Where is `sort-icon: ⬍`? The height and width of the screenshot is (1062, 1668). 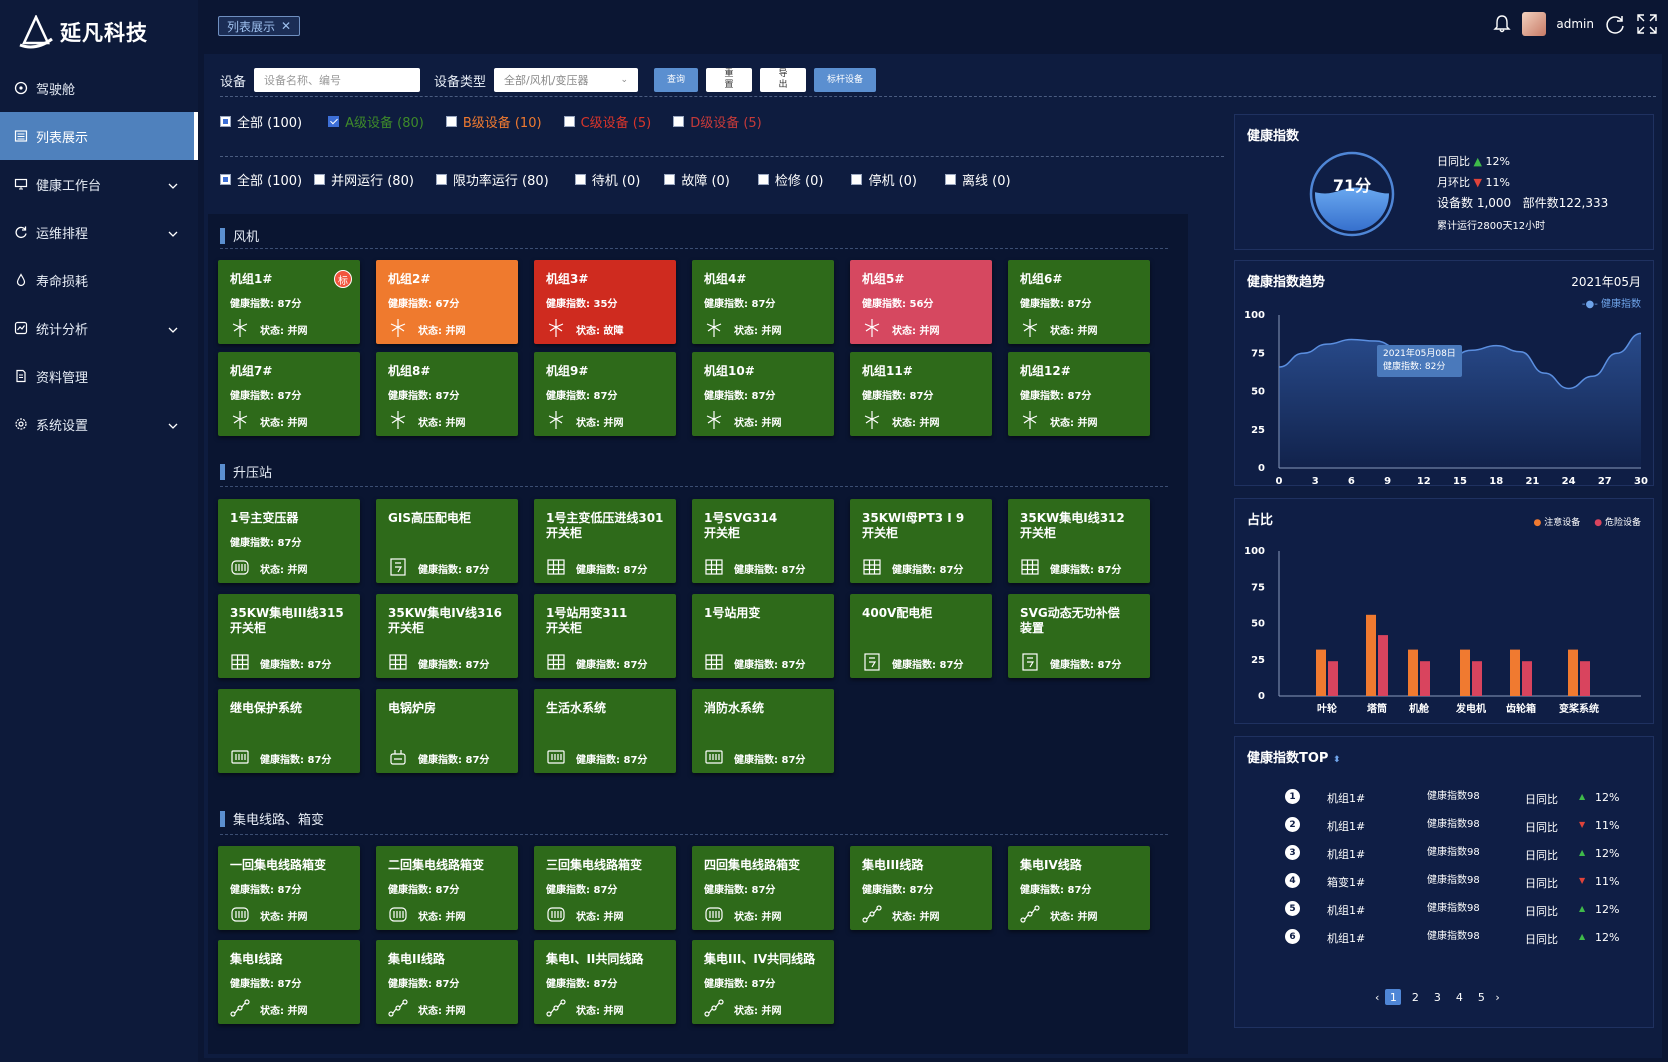
sort-icon: ⬍ is located at coordinates (1336, 760).